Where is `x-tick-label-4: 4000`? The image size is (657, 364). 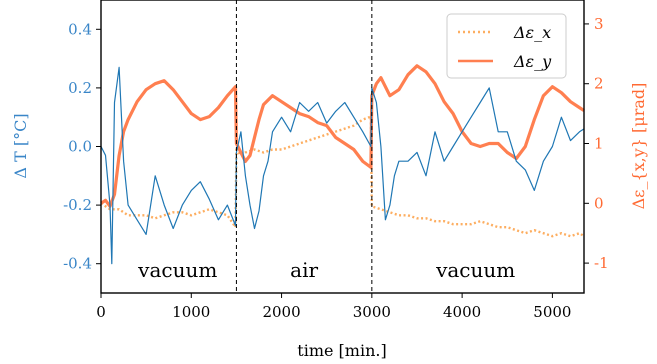 x-tick-label-4: 4000 is located at coordinates (462, 312).